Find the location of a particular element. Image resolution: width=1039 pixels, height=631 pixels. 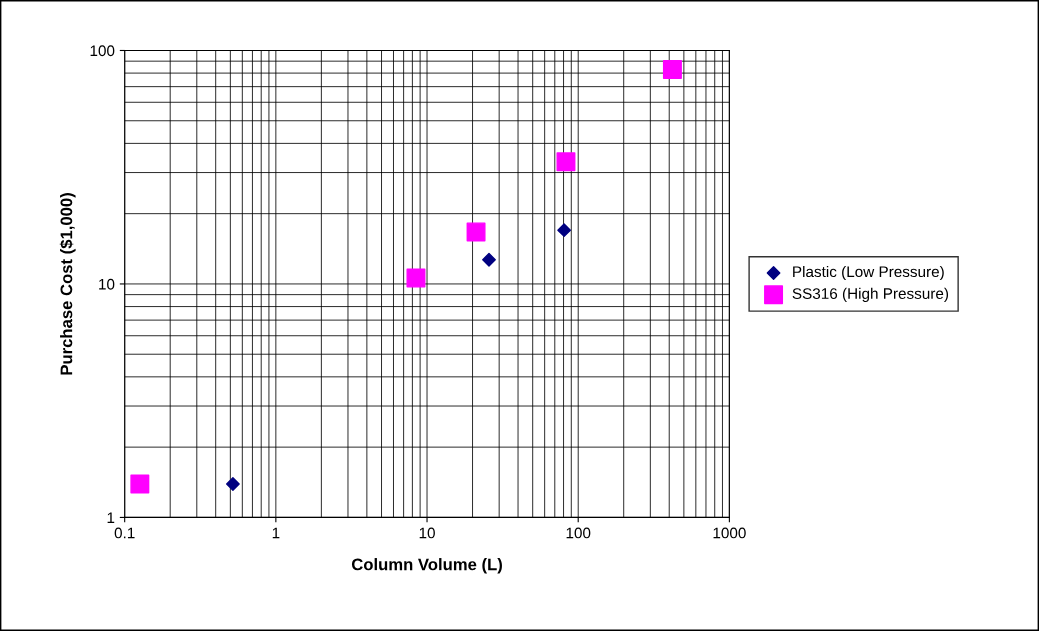

y-tick-label: 1 is located at coordinates (111, 517).